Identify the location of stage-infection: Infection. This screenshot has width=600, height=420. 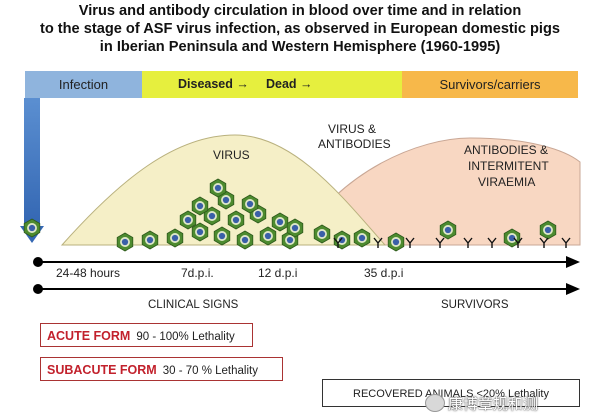
(83, 84).